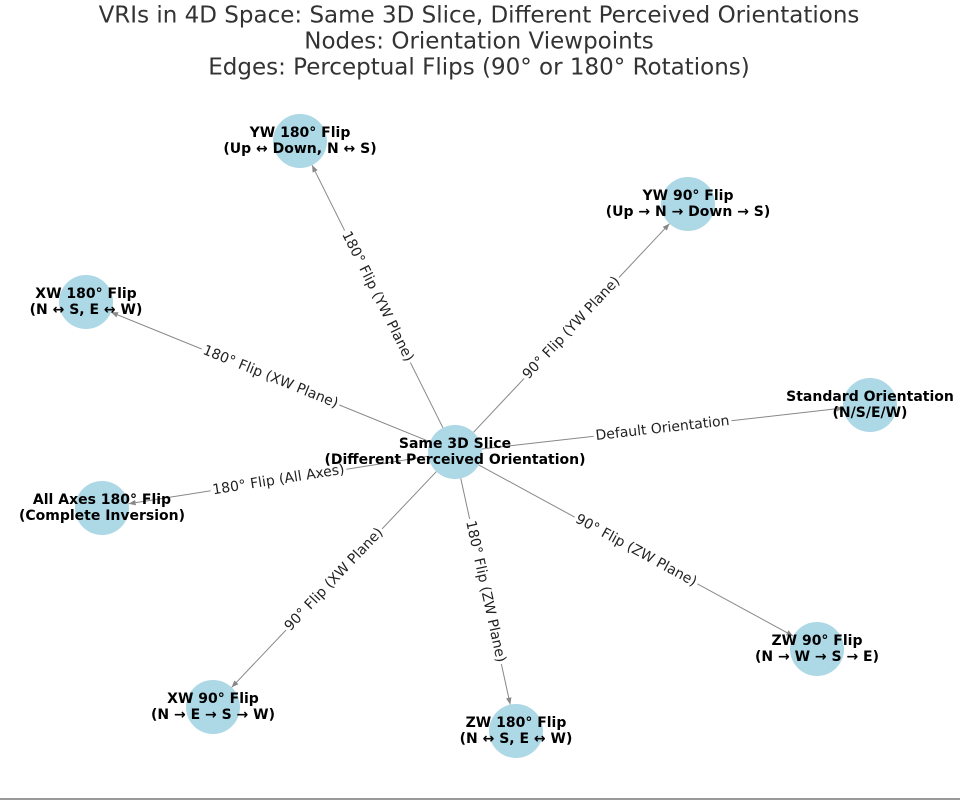  What do you see at coordinates (213, 699) in the screenshot?
I see `node-label: XW 90° Flip` at bounding box center [213, 699].